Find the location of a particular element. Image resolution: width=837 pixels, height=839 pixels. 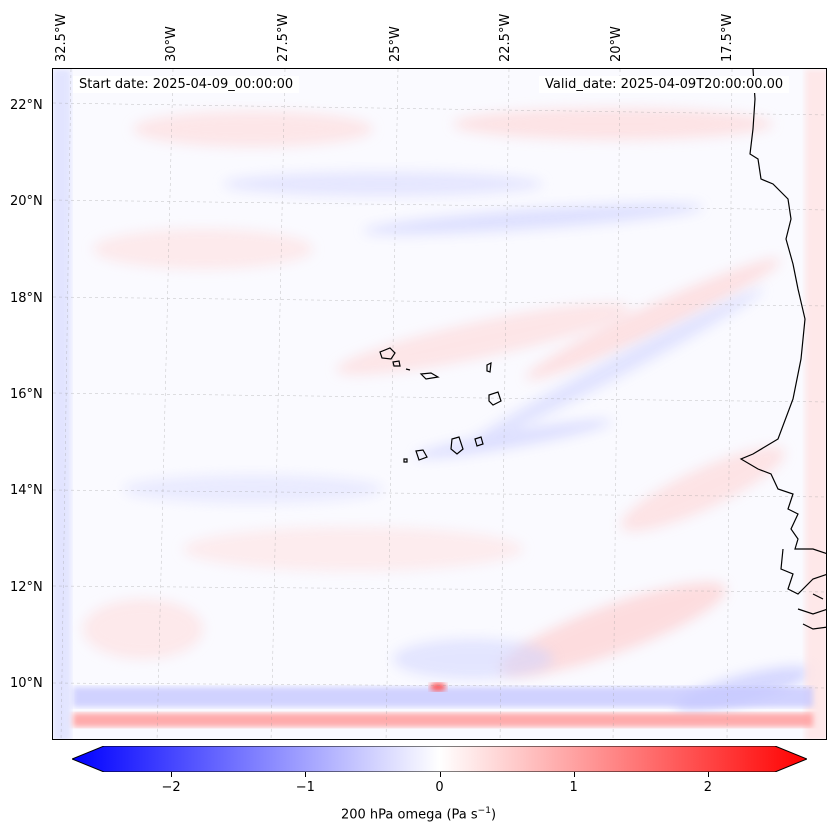

colorbar-title: 200 hPa omega (Pa s−1) is located at coordinates (418, 814).